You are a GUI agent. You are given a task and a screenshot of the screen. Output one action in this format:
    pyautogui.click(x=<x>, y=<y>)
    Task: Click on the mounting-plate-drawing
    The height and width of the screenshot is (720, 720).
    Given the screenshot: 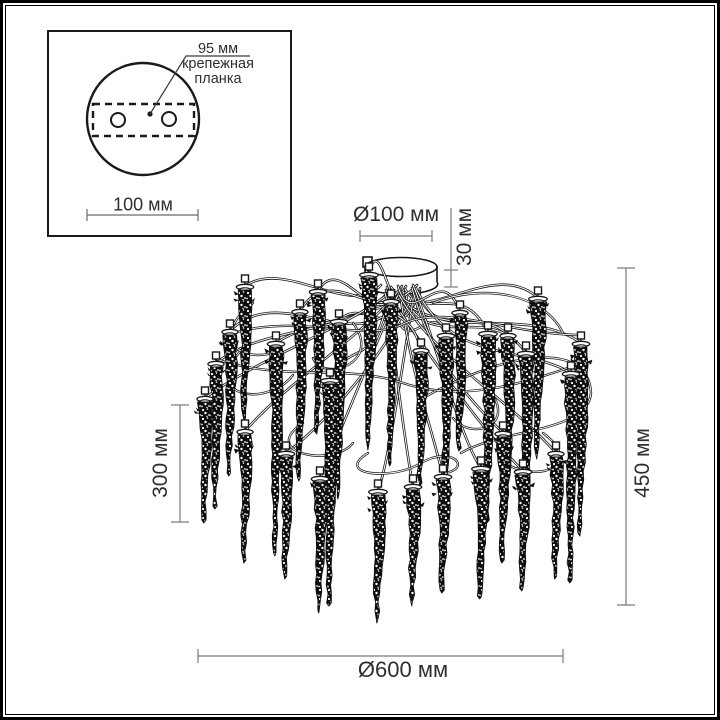 What is the action you would take?
    pyautogui.click(x=167, y=138)
    